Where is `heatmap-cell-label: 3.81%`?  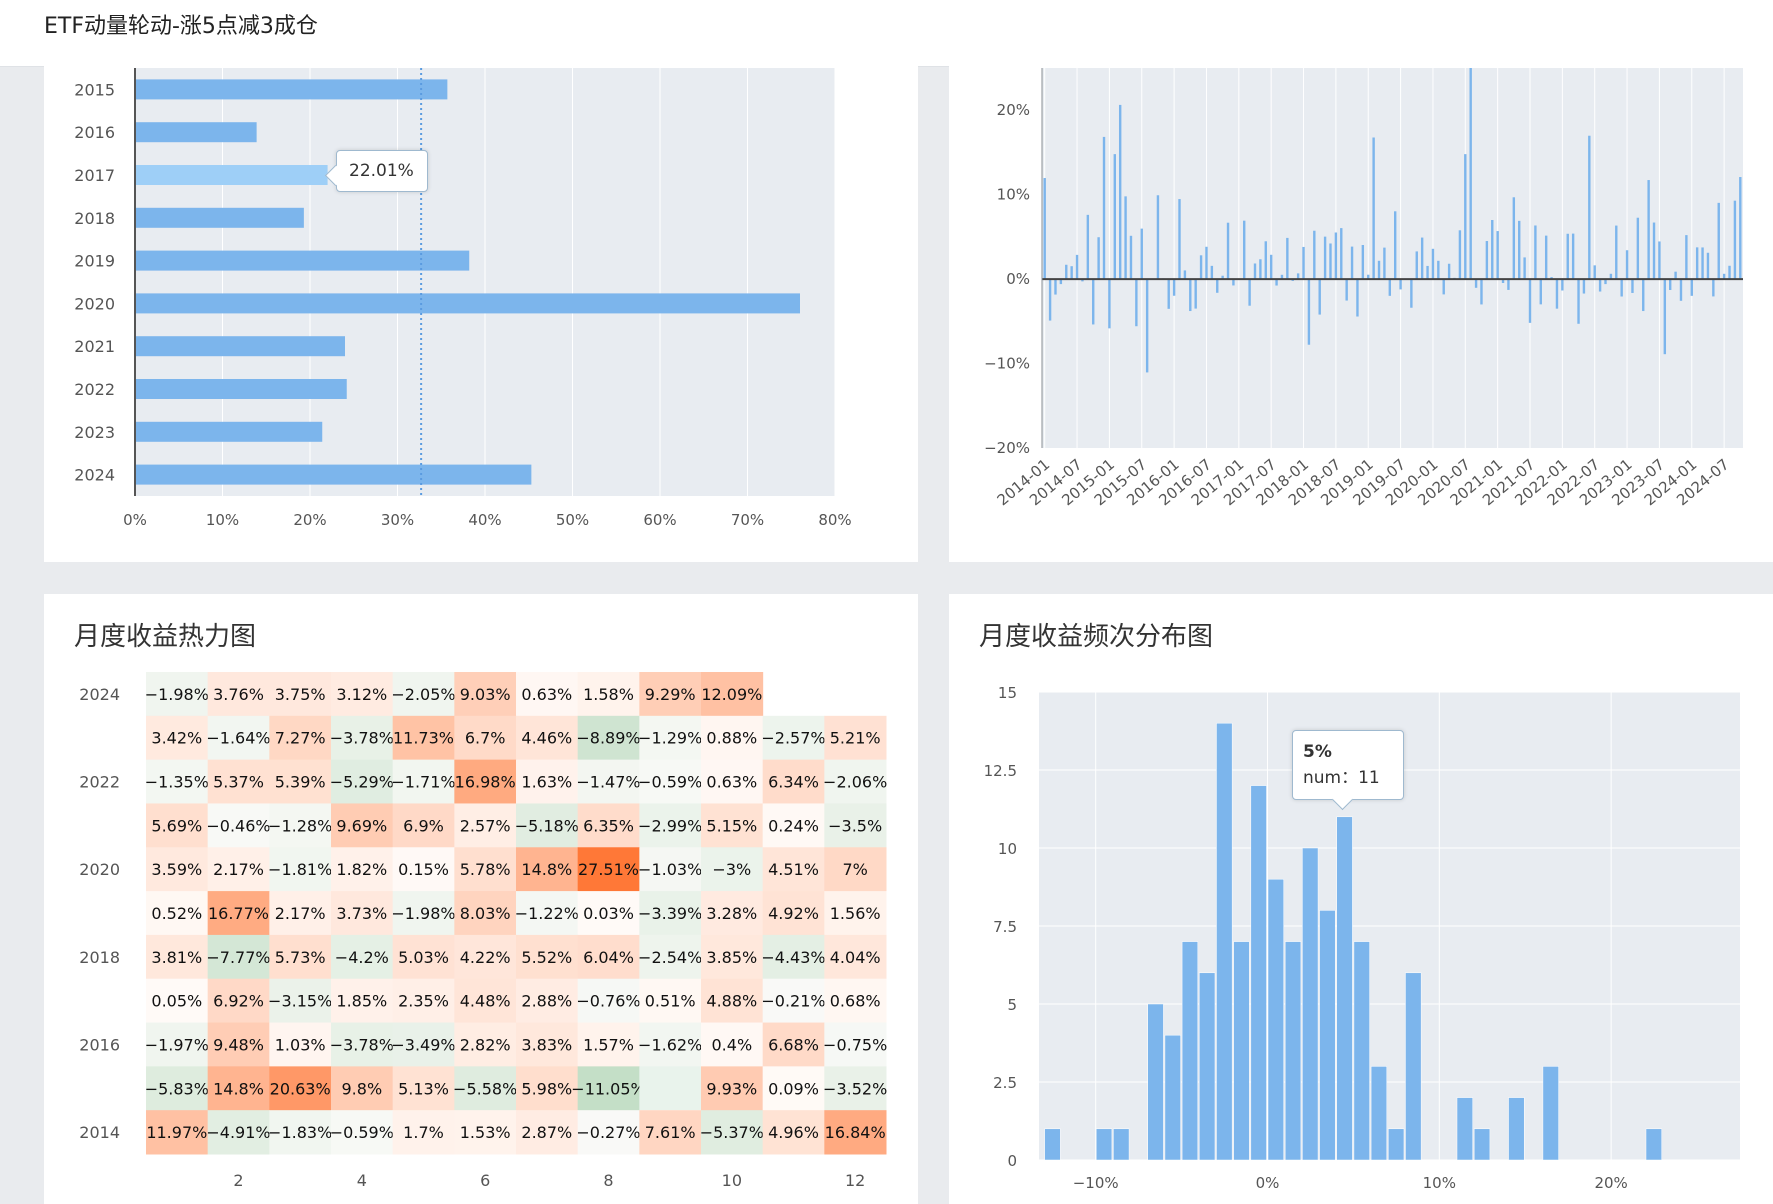 heatmap-cell-label: 3.81% is located at coordinates (176, 957).